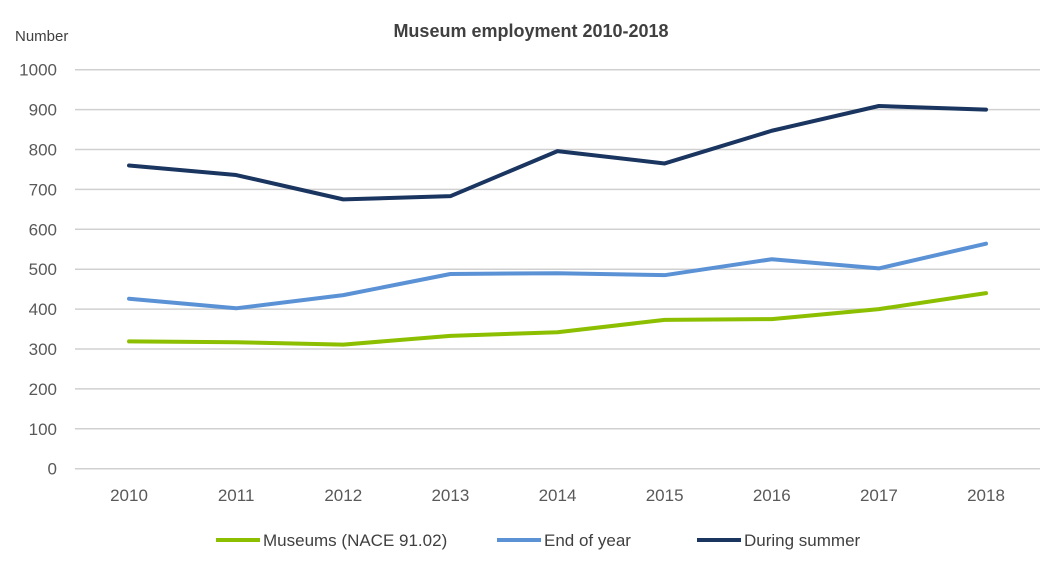 Image resolution: width=1062 pixels, height=571 pixels. I want to click on y-axis-label: Number, so click(41, 36).